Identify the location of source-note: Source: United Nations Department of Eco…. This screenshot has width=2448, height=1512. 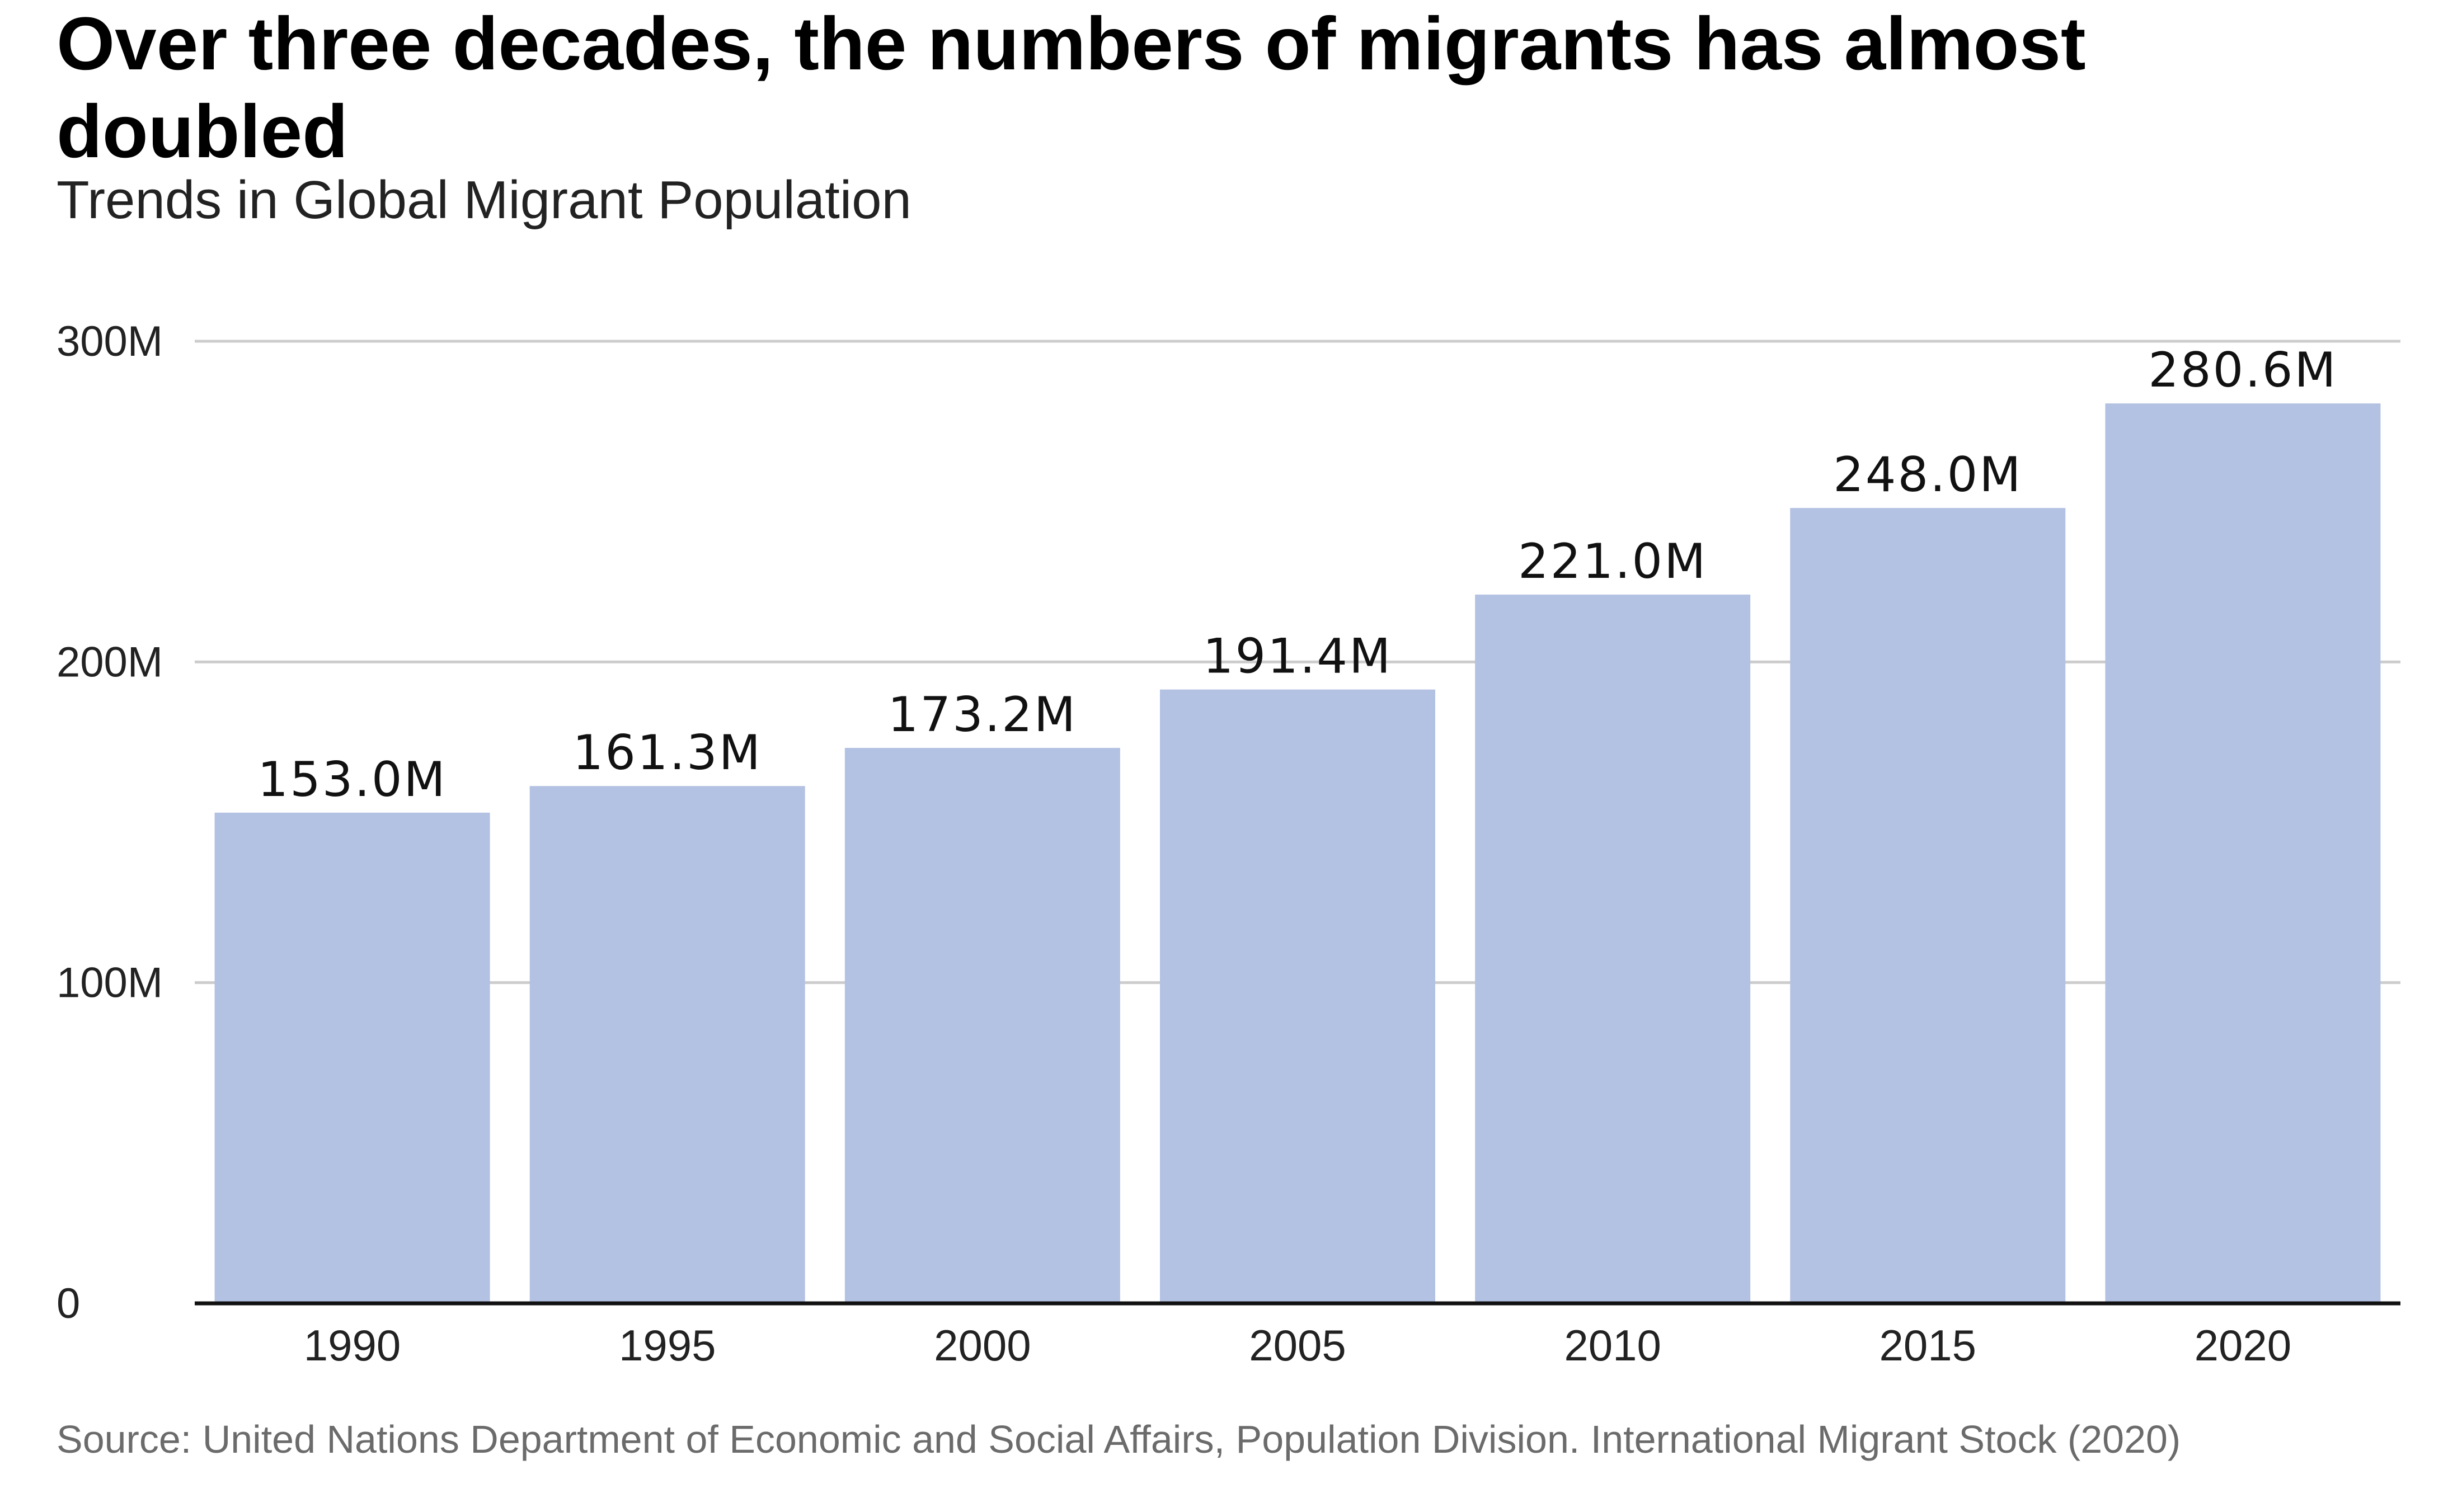
(1119, 1439).